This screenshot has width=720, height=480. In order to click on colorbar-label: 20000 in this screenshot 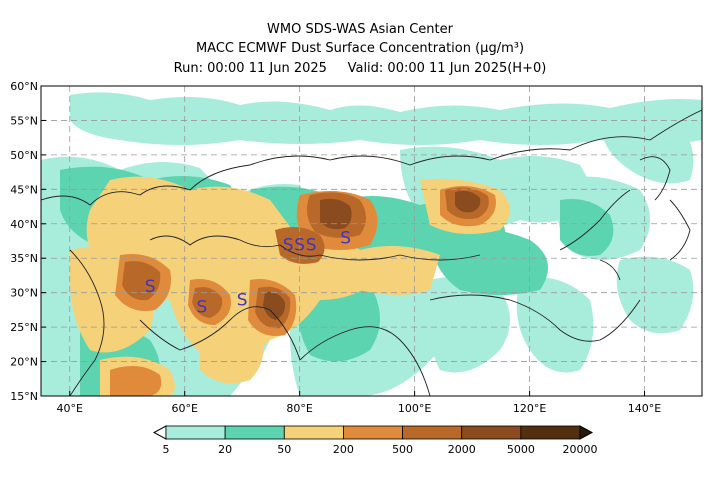, I will do `click(580, 449)`.